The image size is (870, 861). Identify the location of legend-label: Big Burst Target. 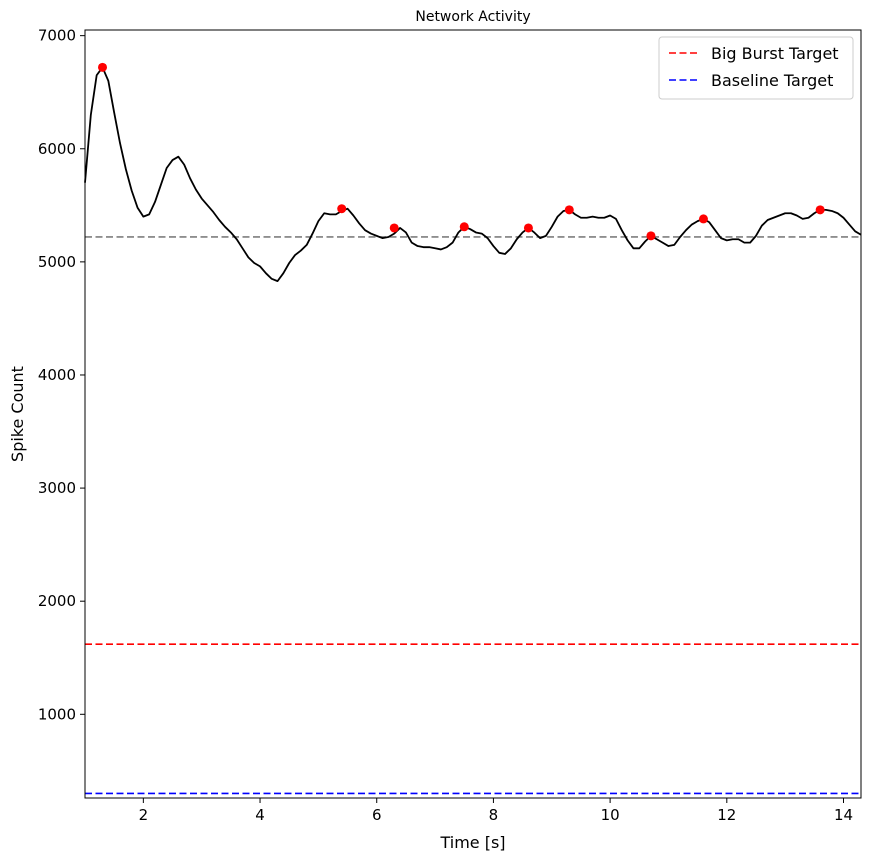
(775, 53).